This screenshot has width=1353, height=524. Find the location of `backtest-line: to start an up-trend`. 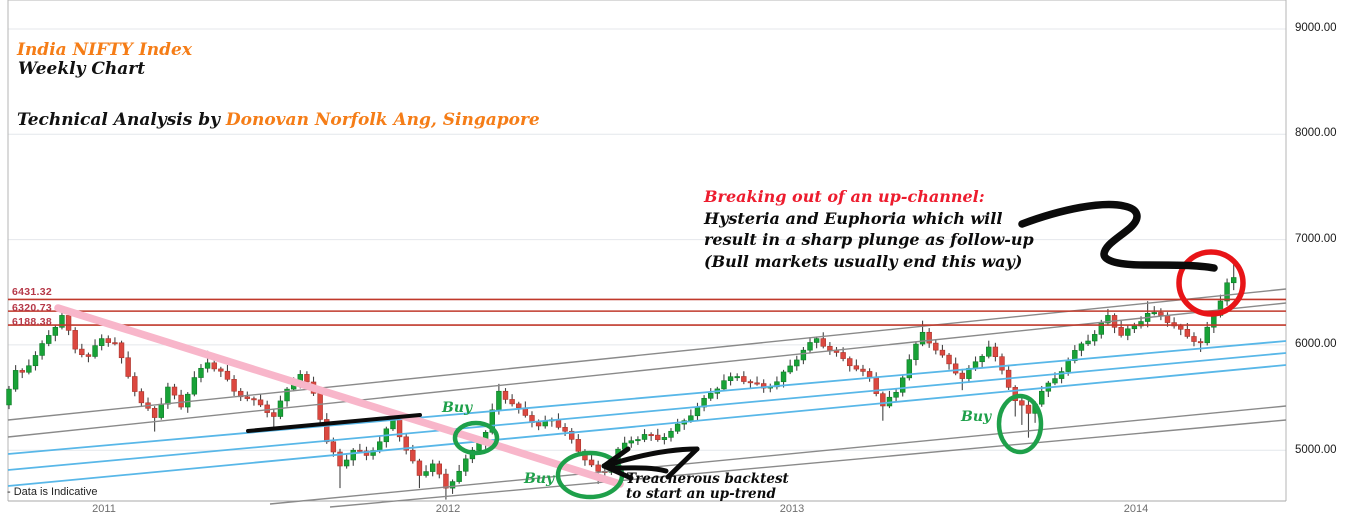

backtest-line: to start an up-trend is located at coordinates (701, 493).